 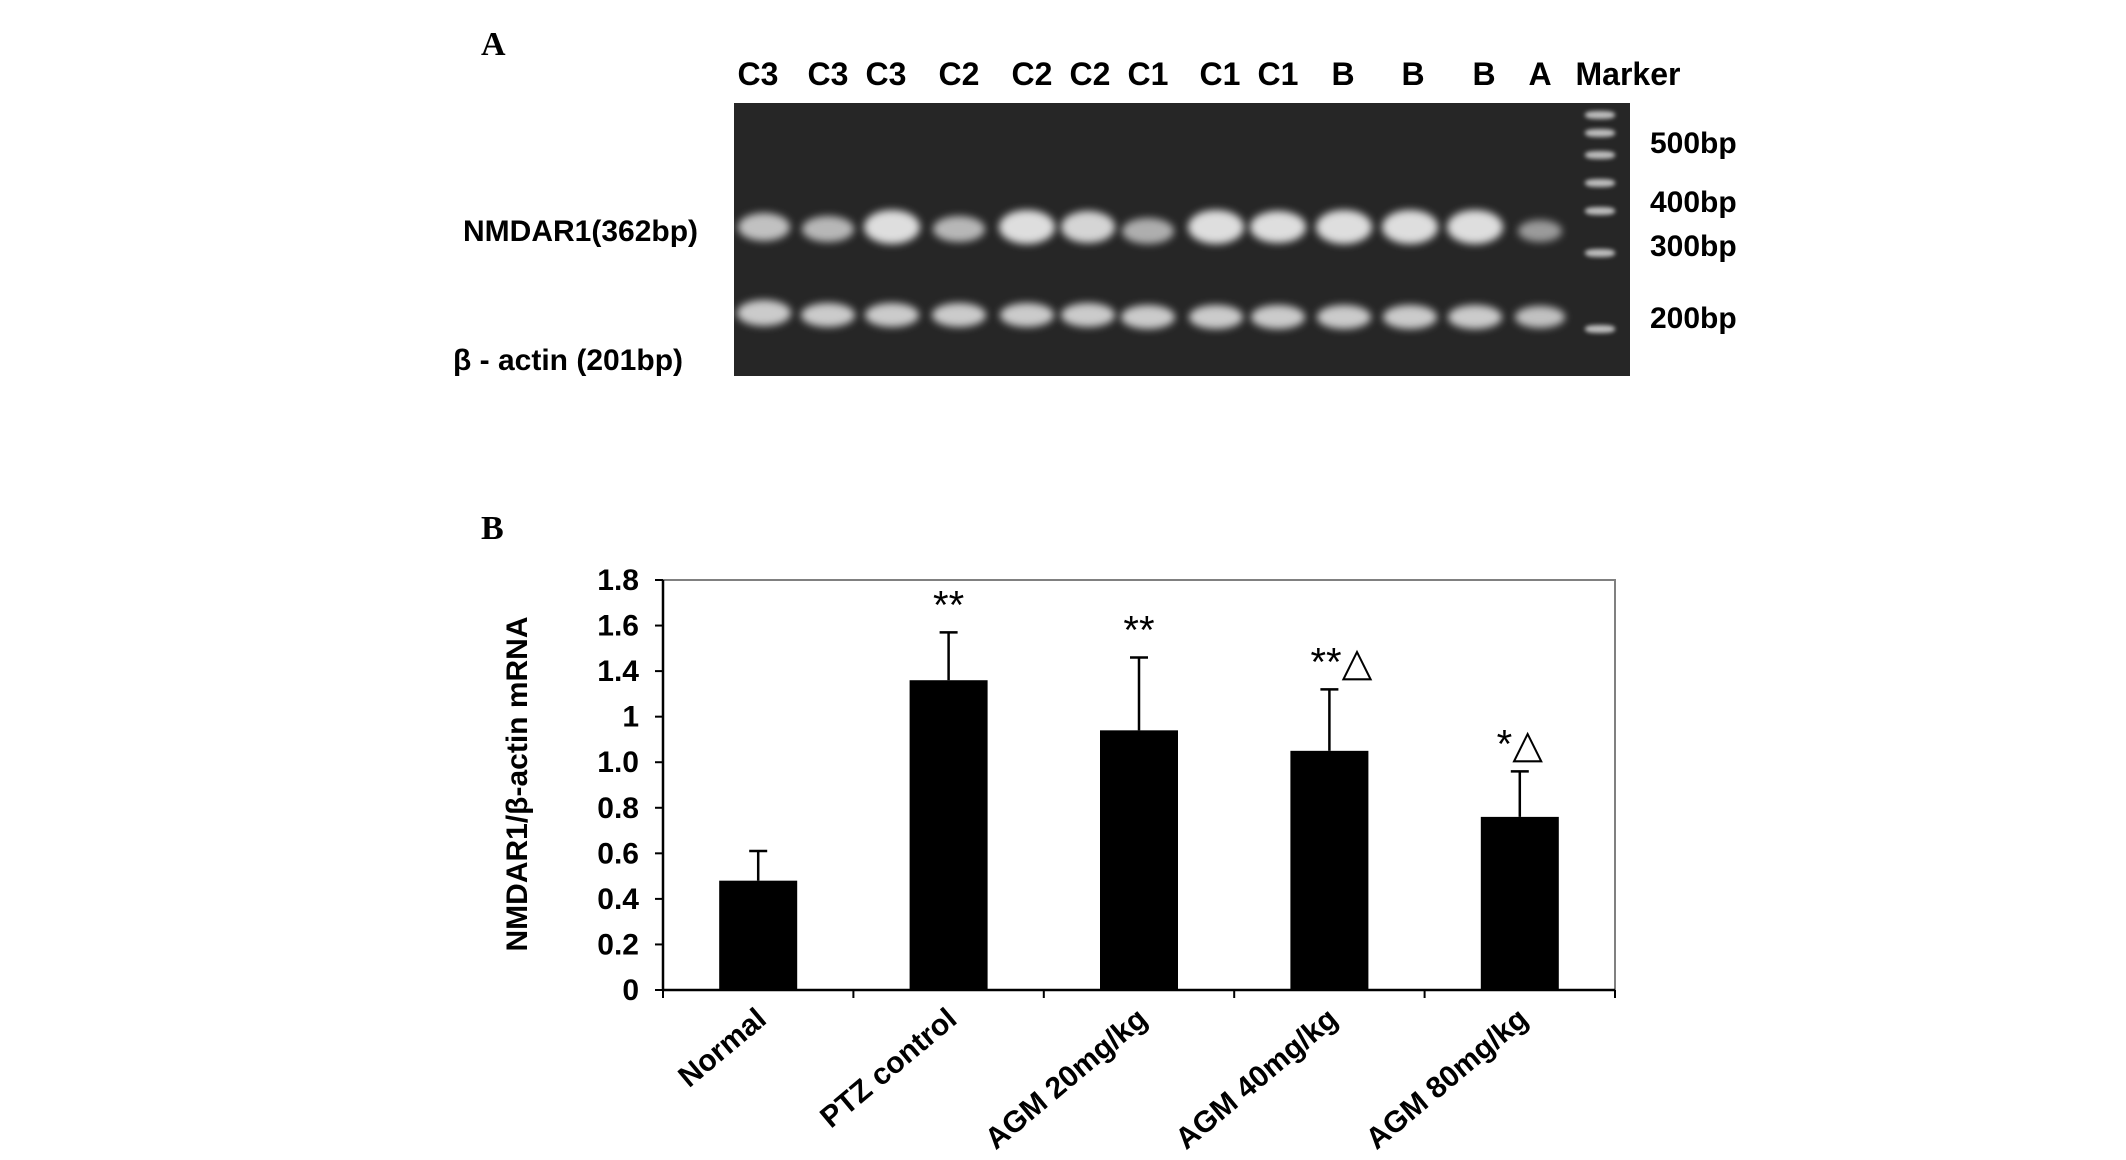 I want to click on marker-label: 500bp, so click(x=1693, y=143).